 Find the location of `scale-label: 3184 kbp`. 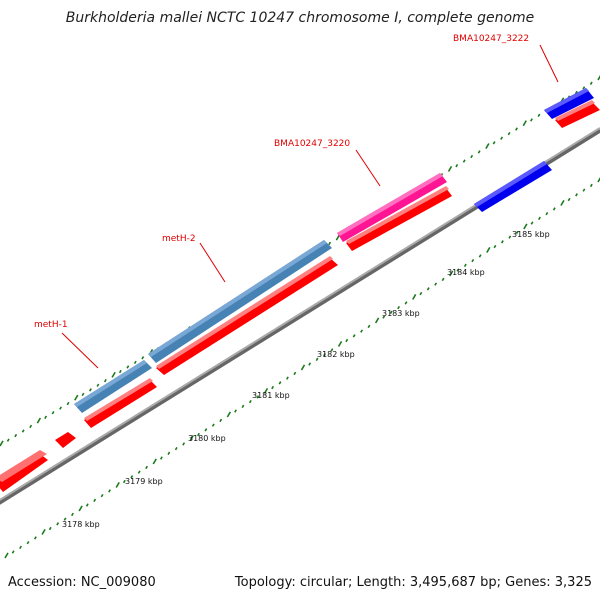

scale-label: 3184 kbp is located at coordinates (466, 272).